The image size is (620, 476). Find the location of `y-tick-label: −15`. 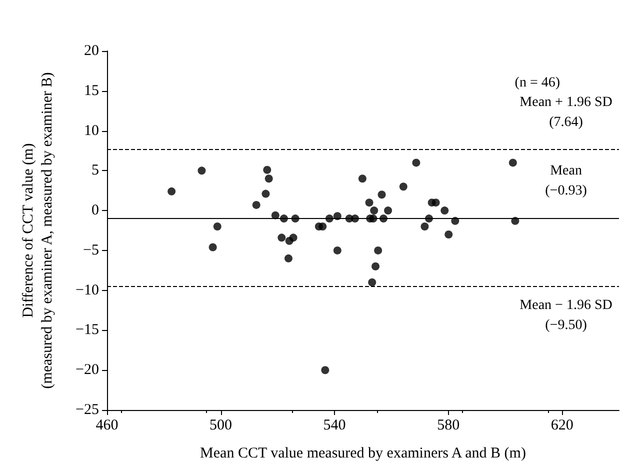

y-tick-label: −15 is located at coordinates (87, 330).